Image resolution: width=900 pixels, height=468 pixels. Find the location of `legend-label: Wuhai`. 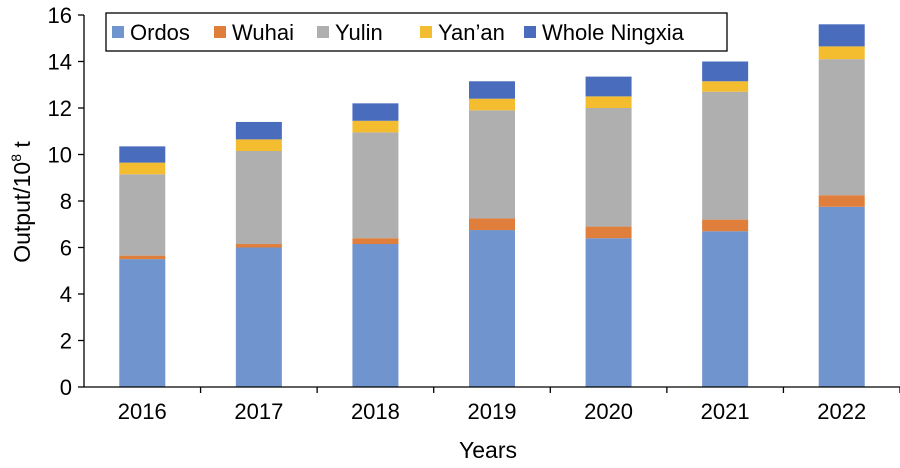

legend-label: Wuhai is located at coordinates (263, 32).